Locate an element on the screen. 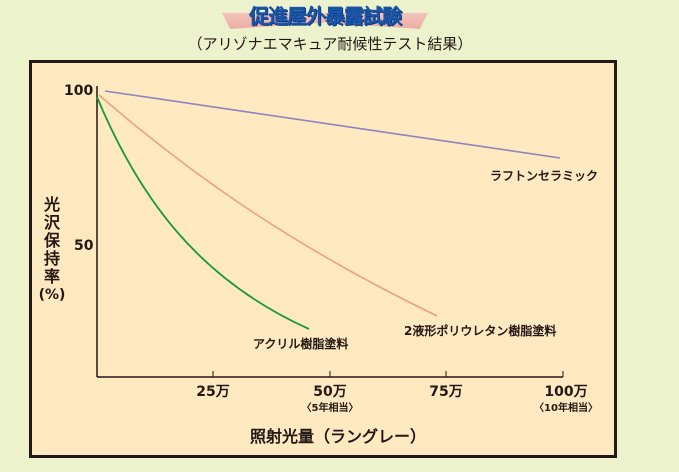 The width and height of the screenshot is (679, 472). x-tick-label-25: 25万 is located at coordinates (213, 392).